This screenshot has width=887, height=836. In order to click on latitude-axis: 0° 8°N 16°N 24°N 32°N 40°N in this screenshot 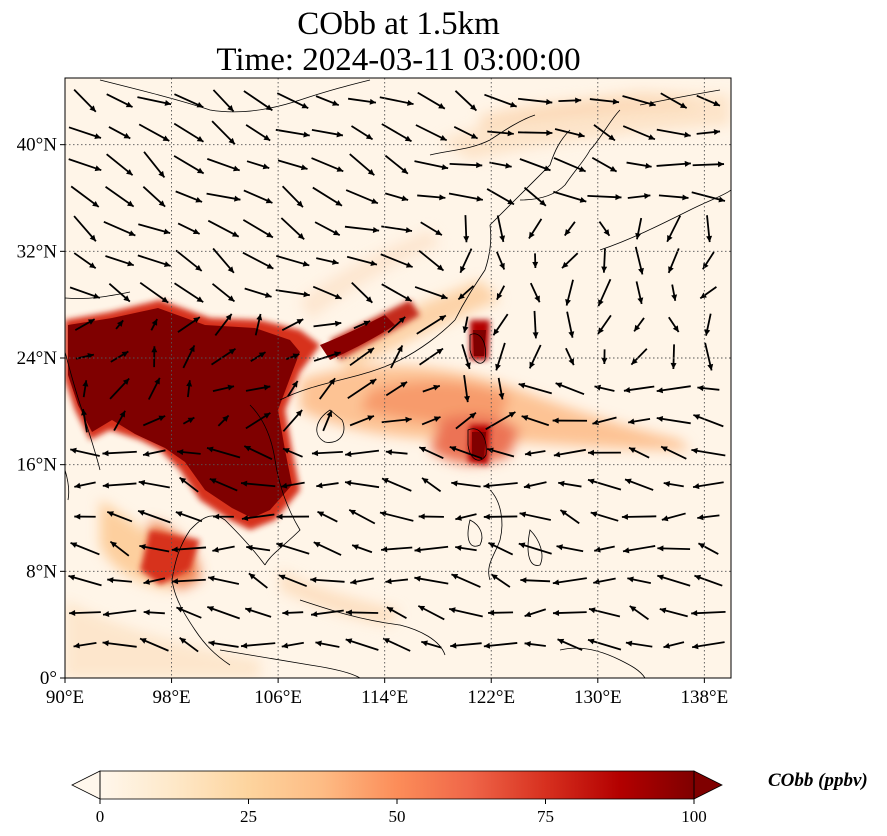, I will do `click(41, 412)`.